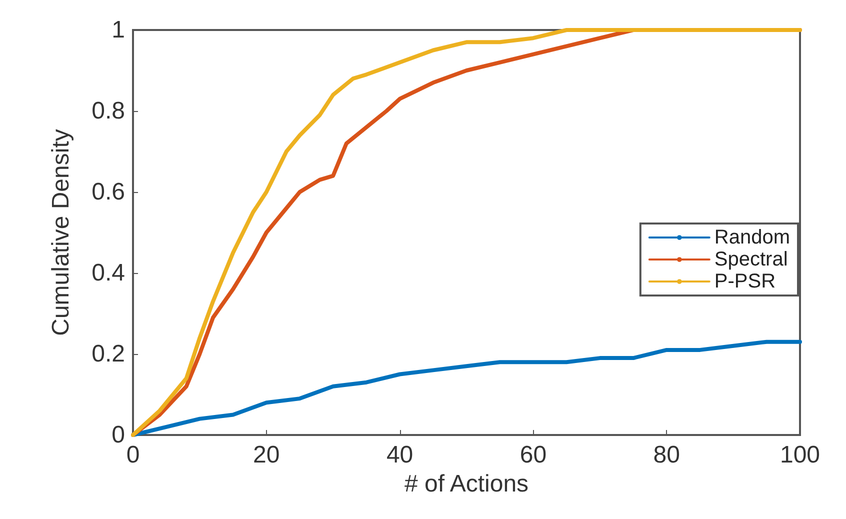 The width and height of the screenshot is (846, 519). I want to click on y-tick-label: 1, so click(118, 30).